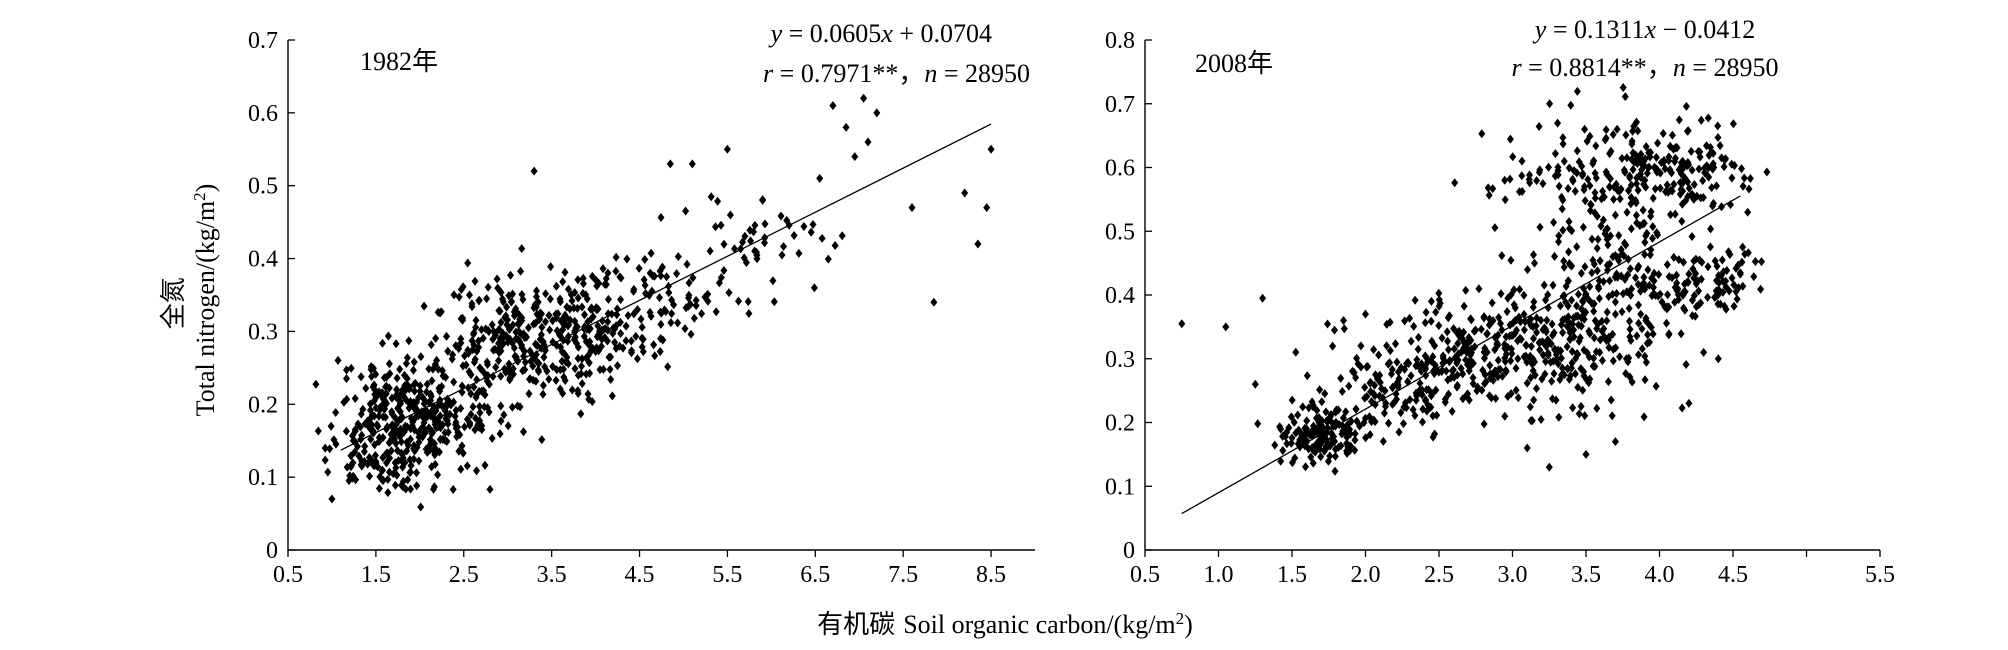 The height and width of the screenshot is (650, 2008). Describe the element at coordinates (1128, 296) in the screenshot. I see `y-ticks-2008: 0 0.1 0.2 0.3 0.4 0.5 0.6 0.7 0.8` at that location.